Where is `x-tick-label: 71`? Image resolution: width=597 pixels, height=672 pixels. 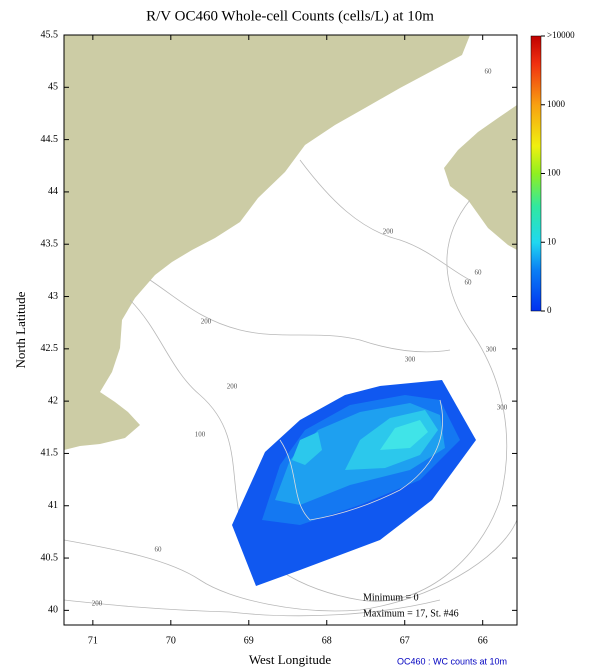
x-tick-label: 71 is located at coordinates (93, 640).